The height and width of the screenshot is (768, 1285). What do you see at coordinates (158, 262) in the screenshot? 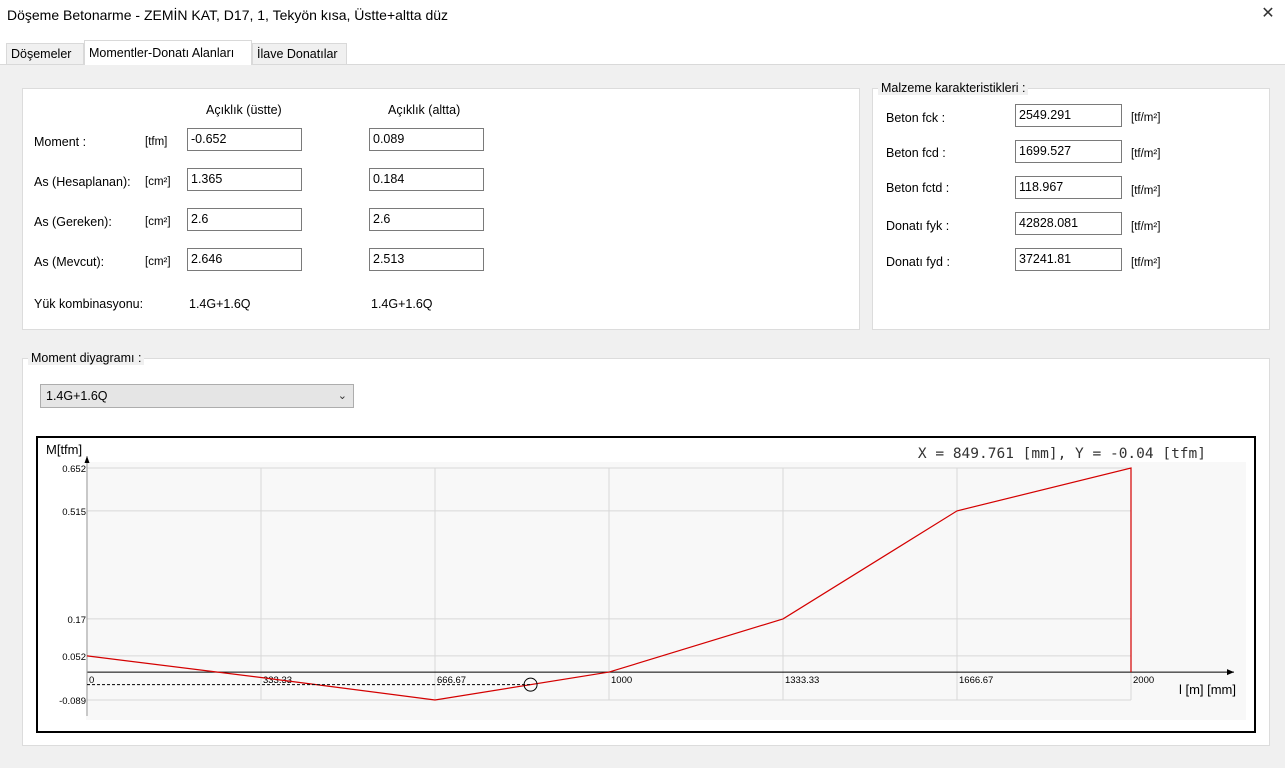
I see `as-exist-unit: [cm²]` at bounding box center [158, 262].